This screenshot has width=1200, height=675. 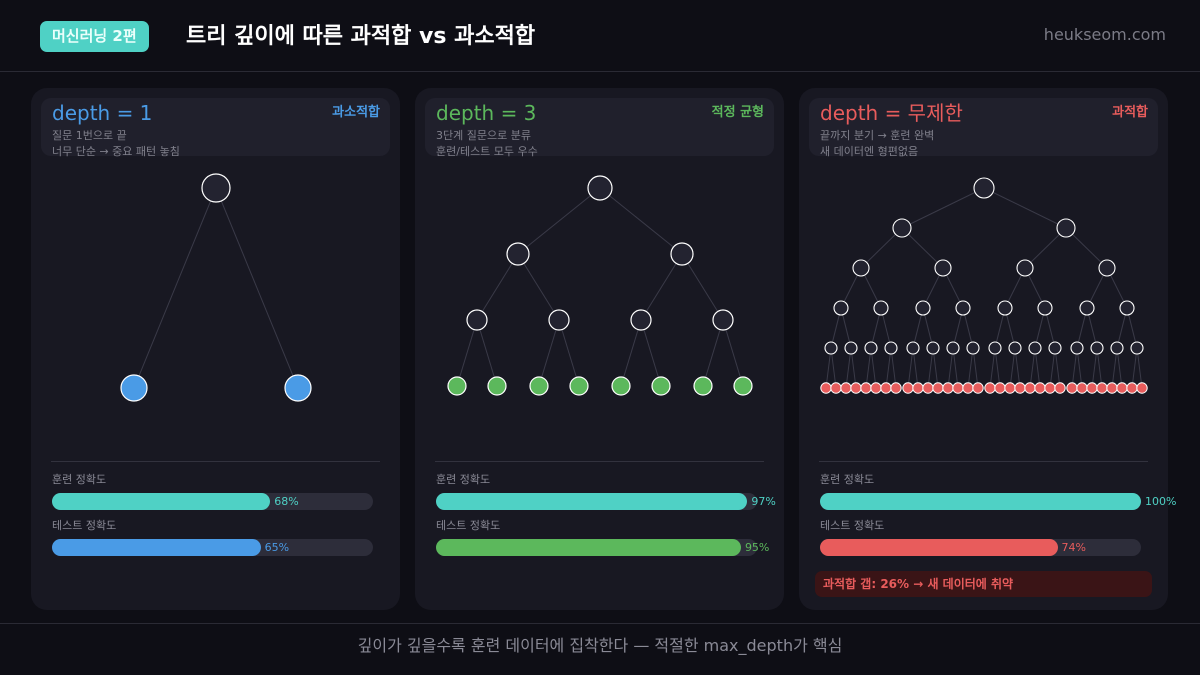 What do you see at coordinates (116, 144) in the screenshot?
I see `card-description: 질문 1번으로 끝 너무 단순 → 중요 패턴 놓침` at bounding box center [116, 144].